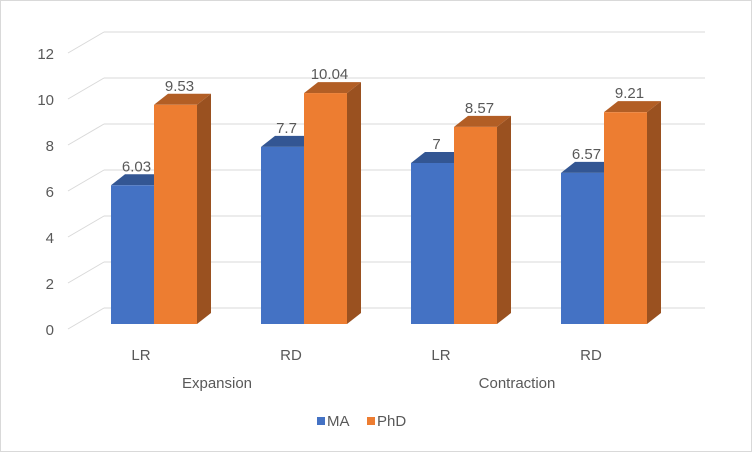 The image size is (752, 452). Describe the element at coordinates (50, 192) in the screenshot. I see `y-tick-label: 6` at that location.